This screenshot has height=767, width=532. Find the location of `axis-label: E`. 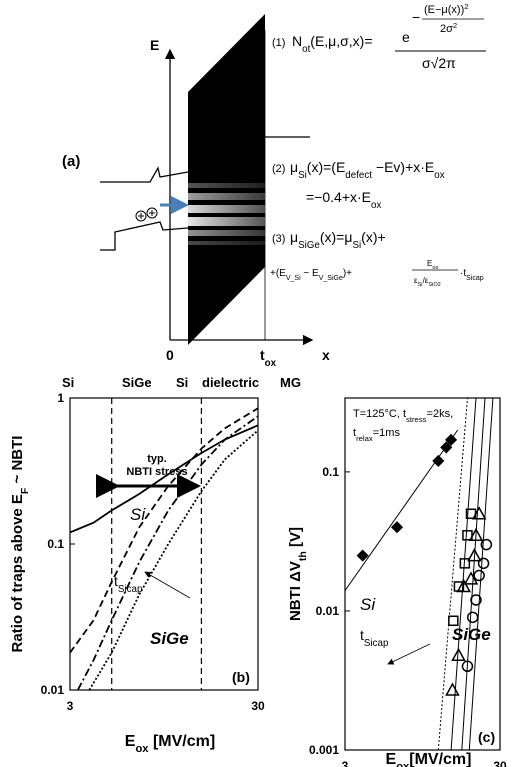

axis-label: E is located at coordinates (154, 45).